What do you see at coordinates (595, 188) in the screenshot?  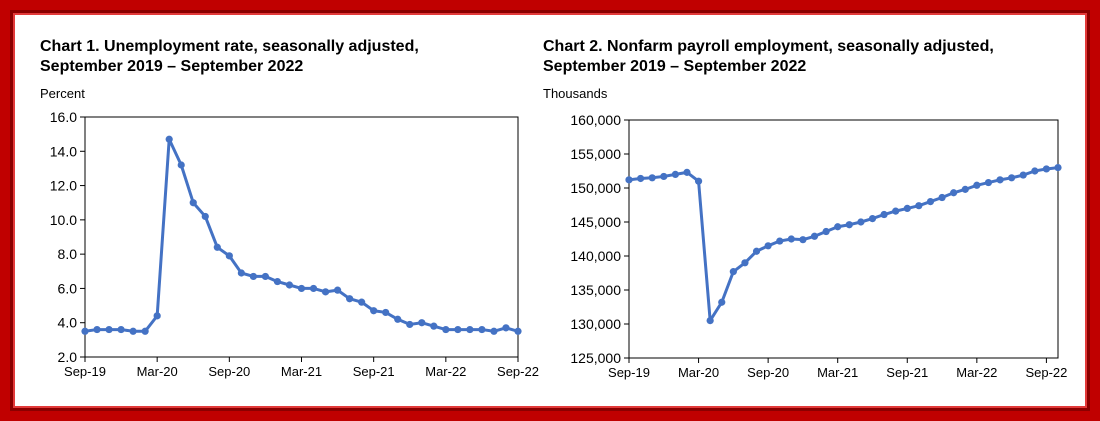 I see `chart-2-y-tick-label: 150,000` at bounding box center [595, 188].